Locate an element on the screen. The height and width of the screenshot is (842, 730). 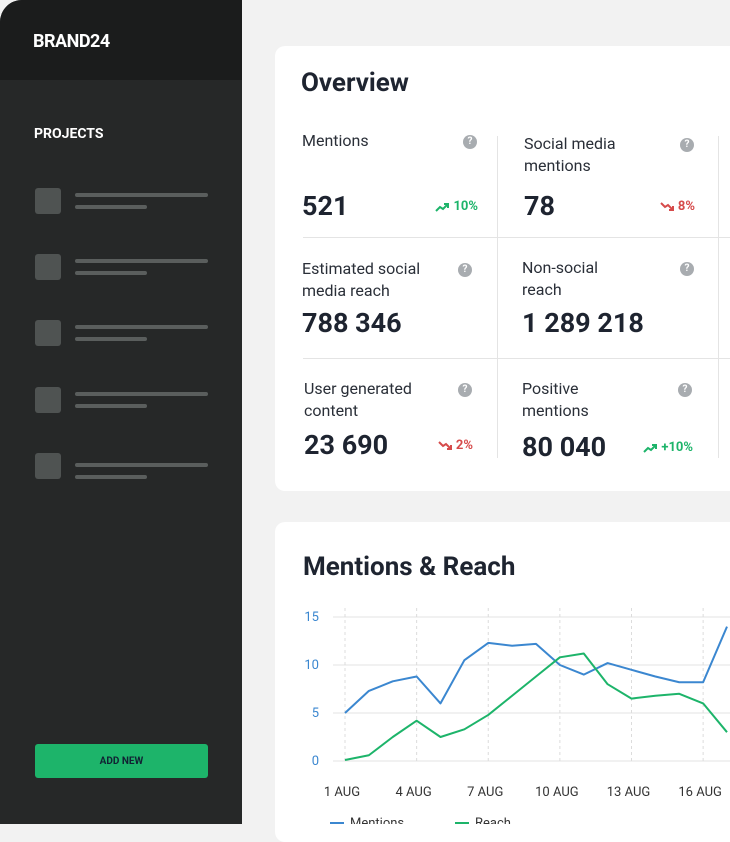
legend-label: Mentions is located at coordinates (377, 820).